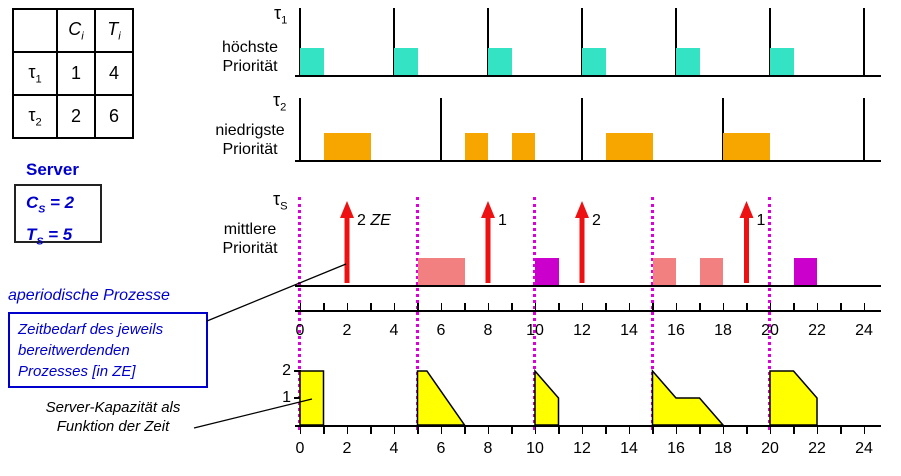 The image size is (901, 476). I want to click on upper-axis-number: 24, so click(864, 330).